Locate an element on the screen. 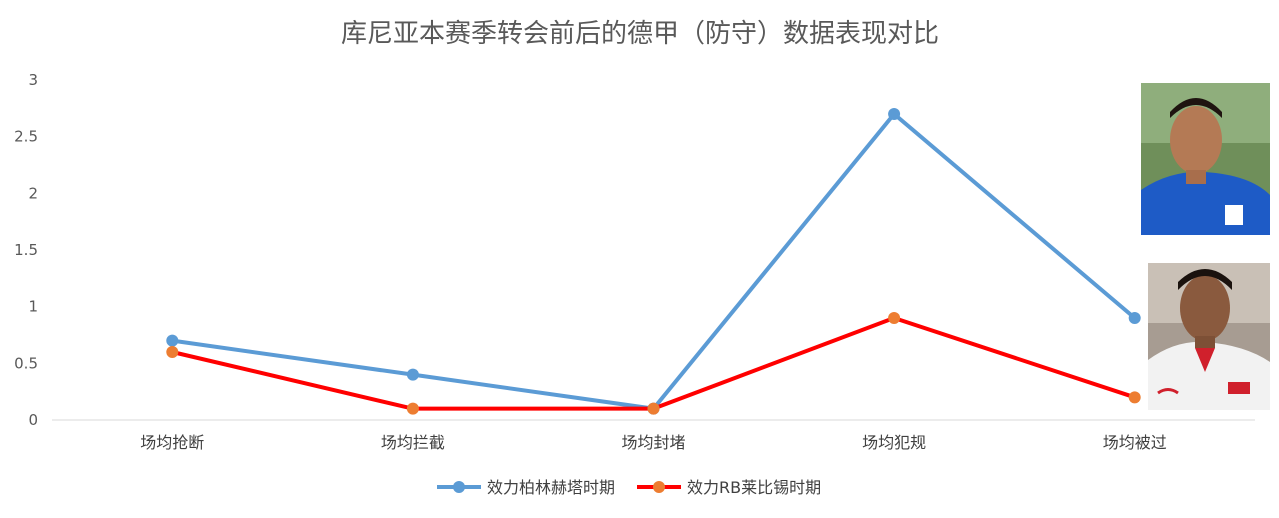 Image resolution: width=1279 pixels, height=518 pixels. y-tick-label: 2.5 is located at coordinates (26, 137).